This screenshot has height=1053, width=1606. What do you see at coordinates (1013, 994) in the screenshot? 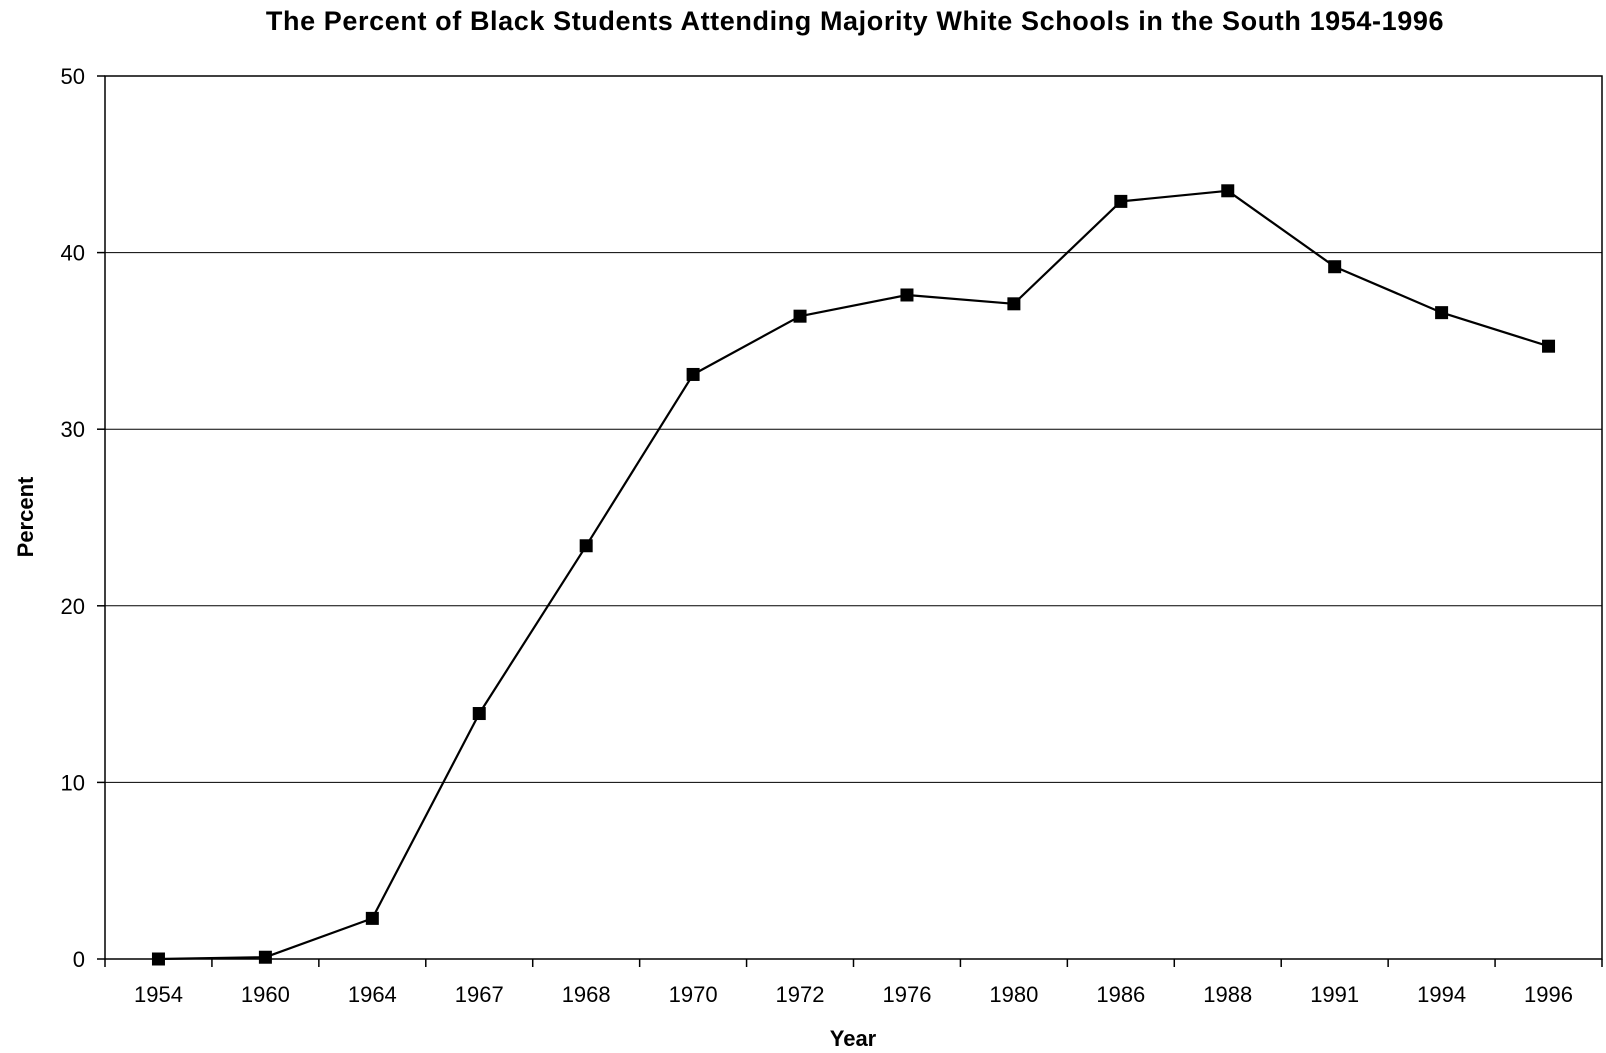
I see `x-tick-label: 1980` at bounding box center [1013, 994].